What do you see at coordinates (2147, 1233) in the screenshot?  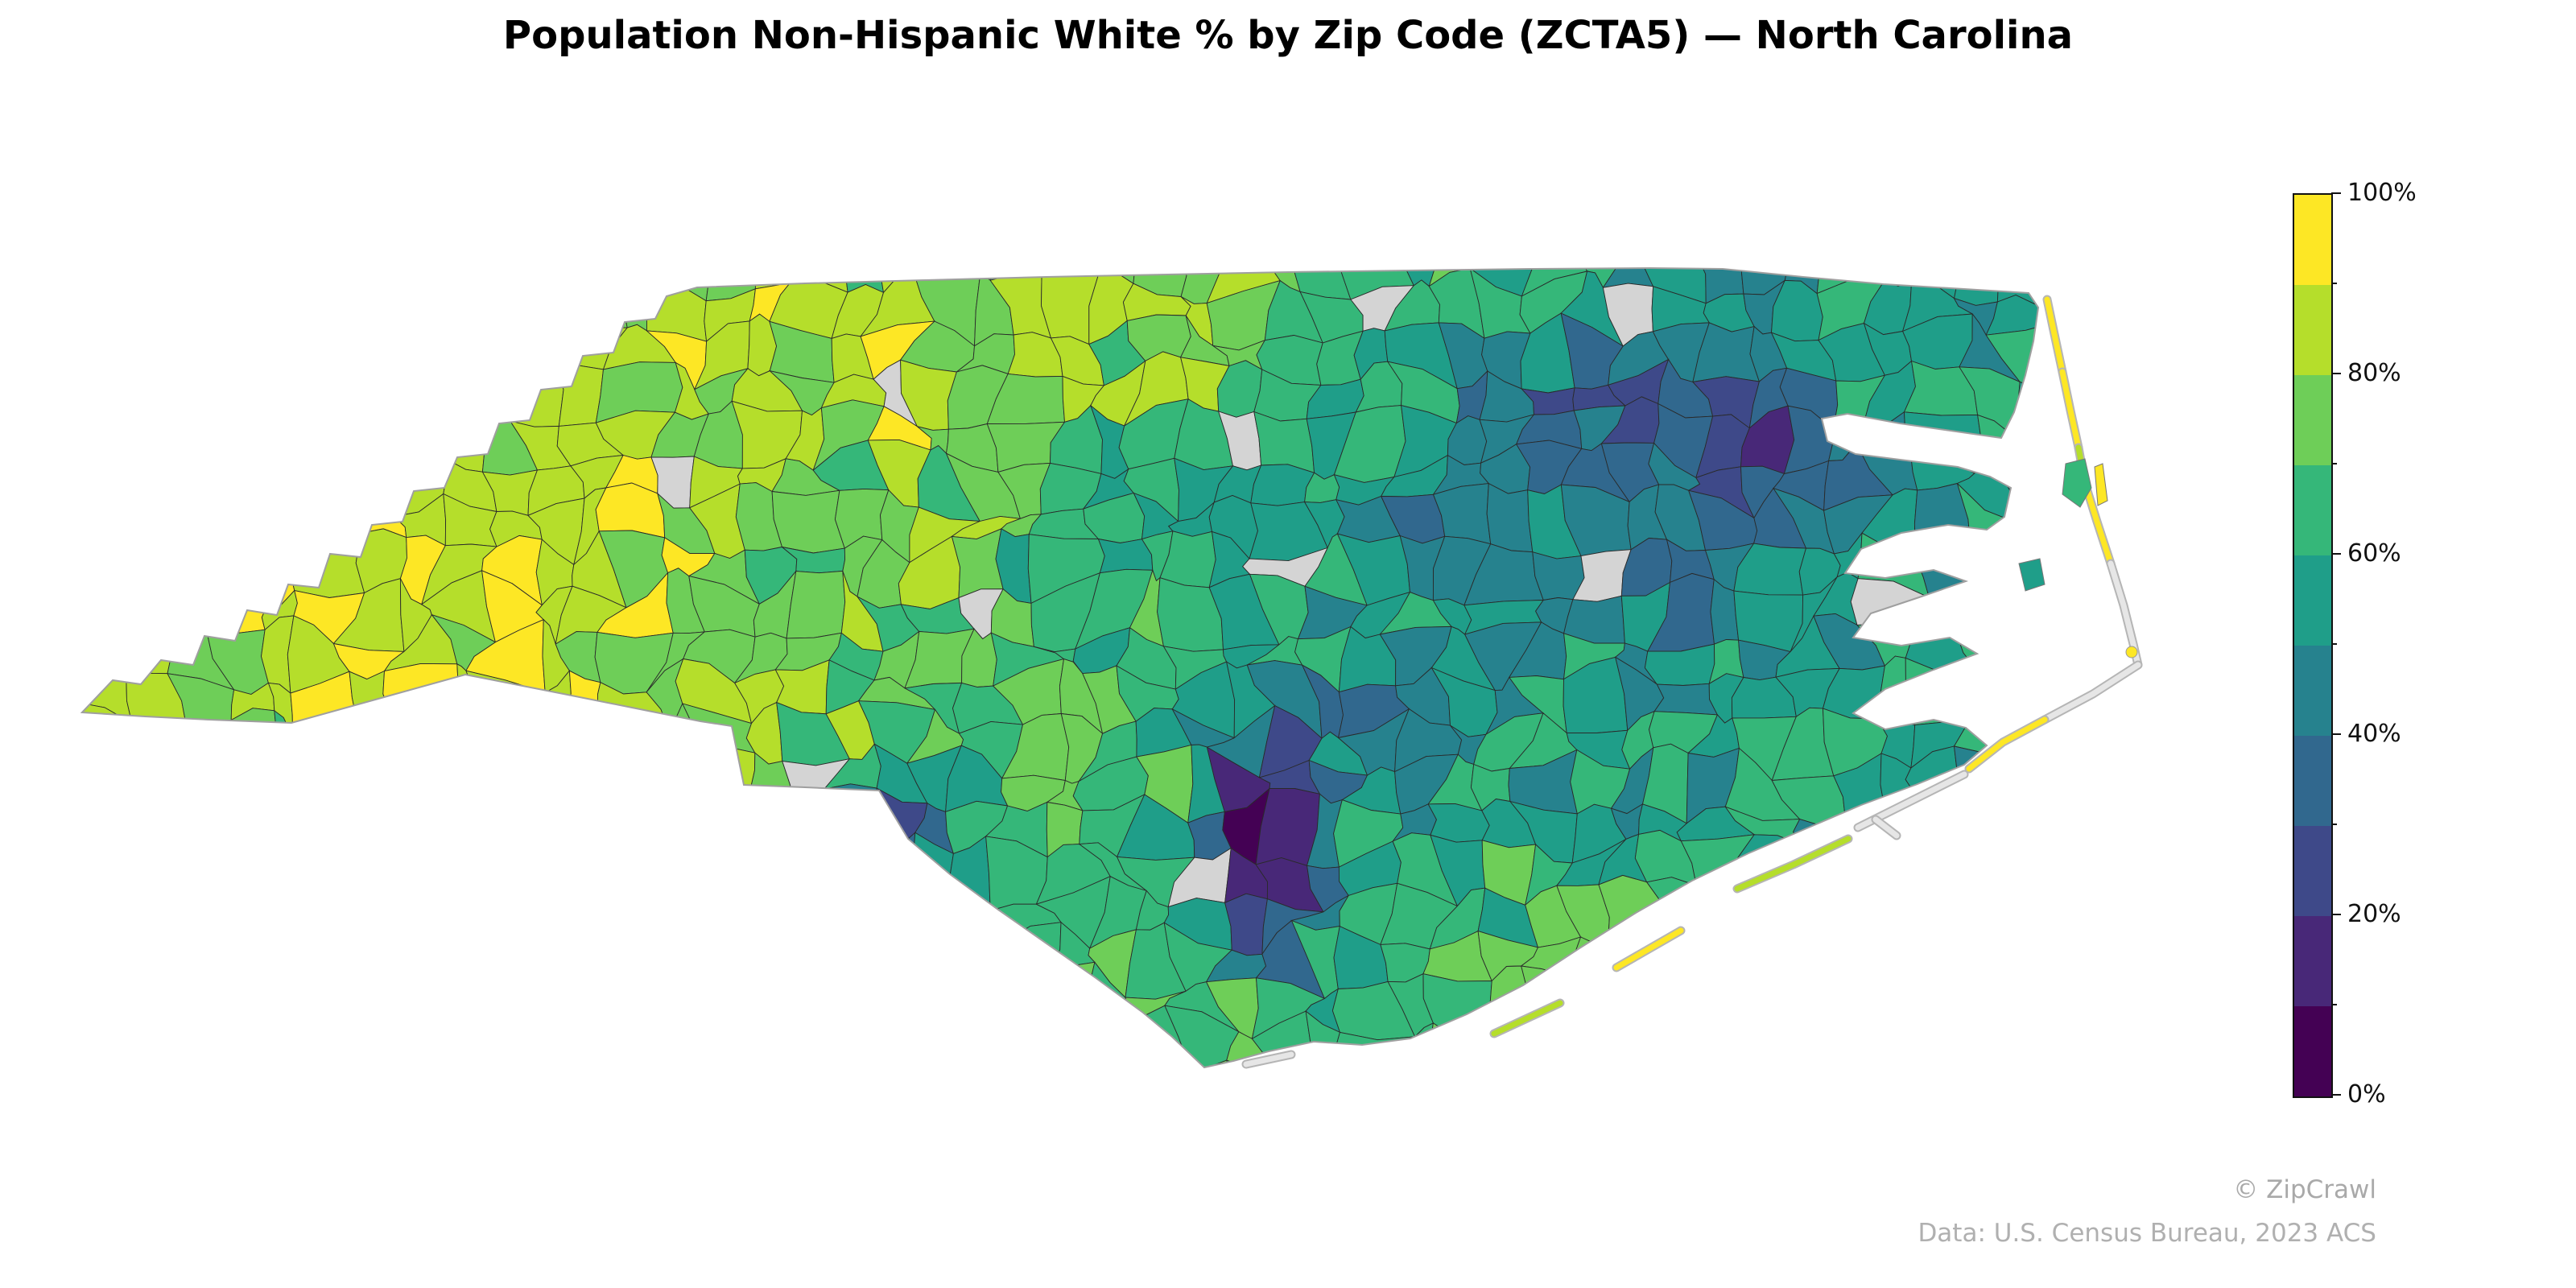 I see `attribution-source: Data: U.S. Census Bureau, 2023 ACS` at bounding box center [2147, 1233].